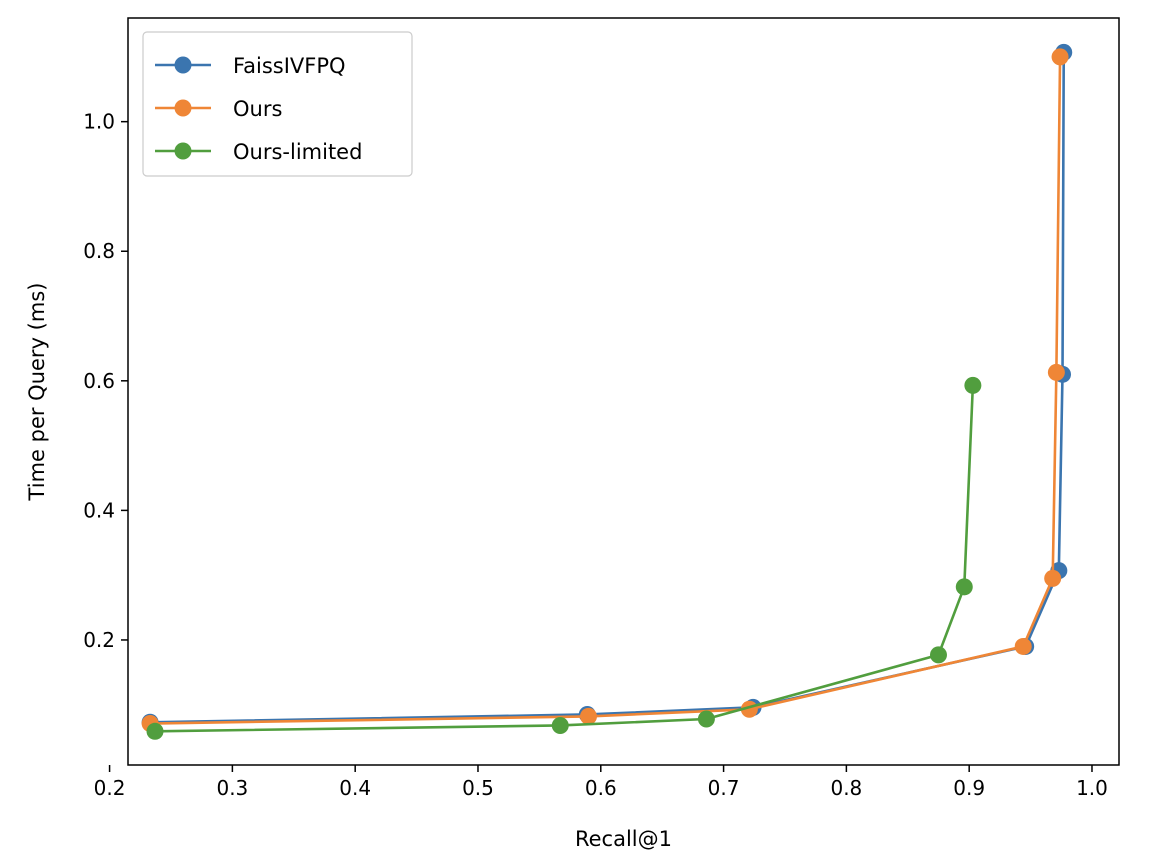 The width and height of the screenshot is (1158, 862). What do you see at coordinates (99, 510) in the screenshot?
I see `y-tick-label: 0.4` at bounding box center [99, 510].